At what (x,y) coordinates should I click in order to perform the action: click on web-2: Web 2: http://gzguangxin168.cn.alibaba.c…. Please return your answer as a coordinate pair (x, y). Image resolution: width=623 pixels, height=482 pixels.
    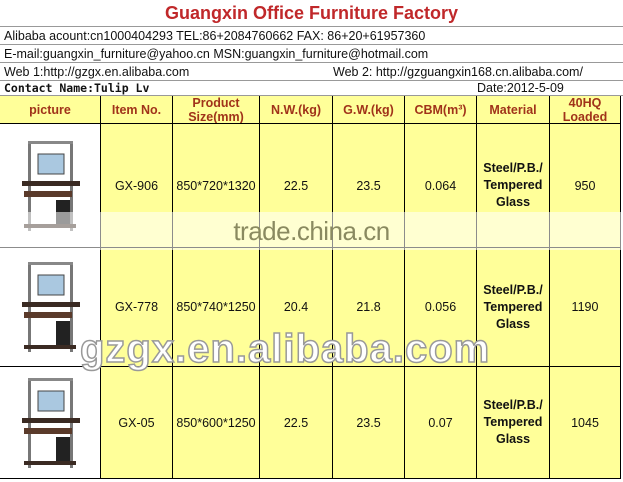
    Looking at the image, I should click on (458, 72).